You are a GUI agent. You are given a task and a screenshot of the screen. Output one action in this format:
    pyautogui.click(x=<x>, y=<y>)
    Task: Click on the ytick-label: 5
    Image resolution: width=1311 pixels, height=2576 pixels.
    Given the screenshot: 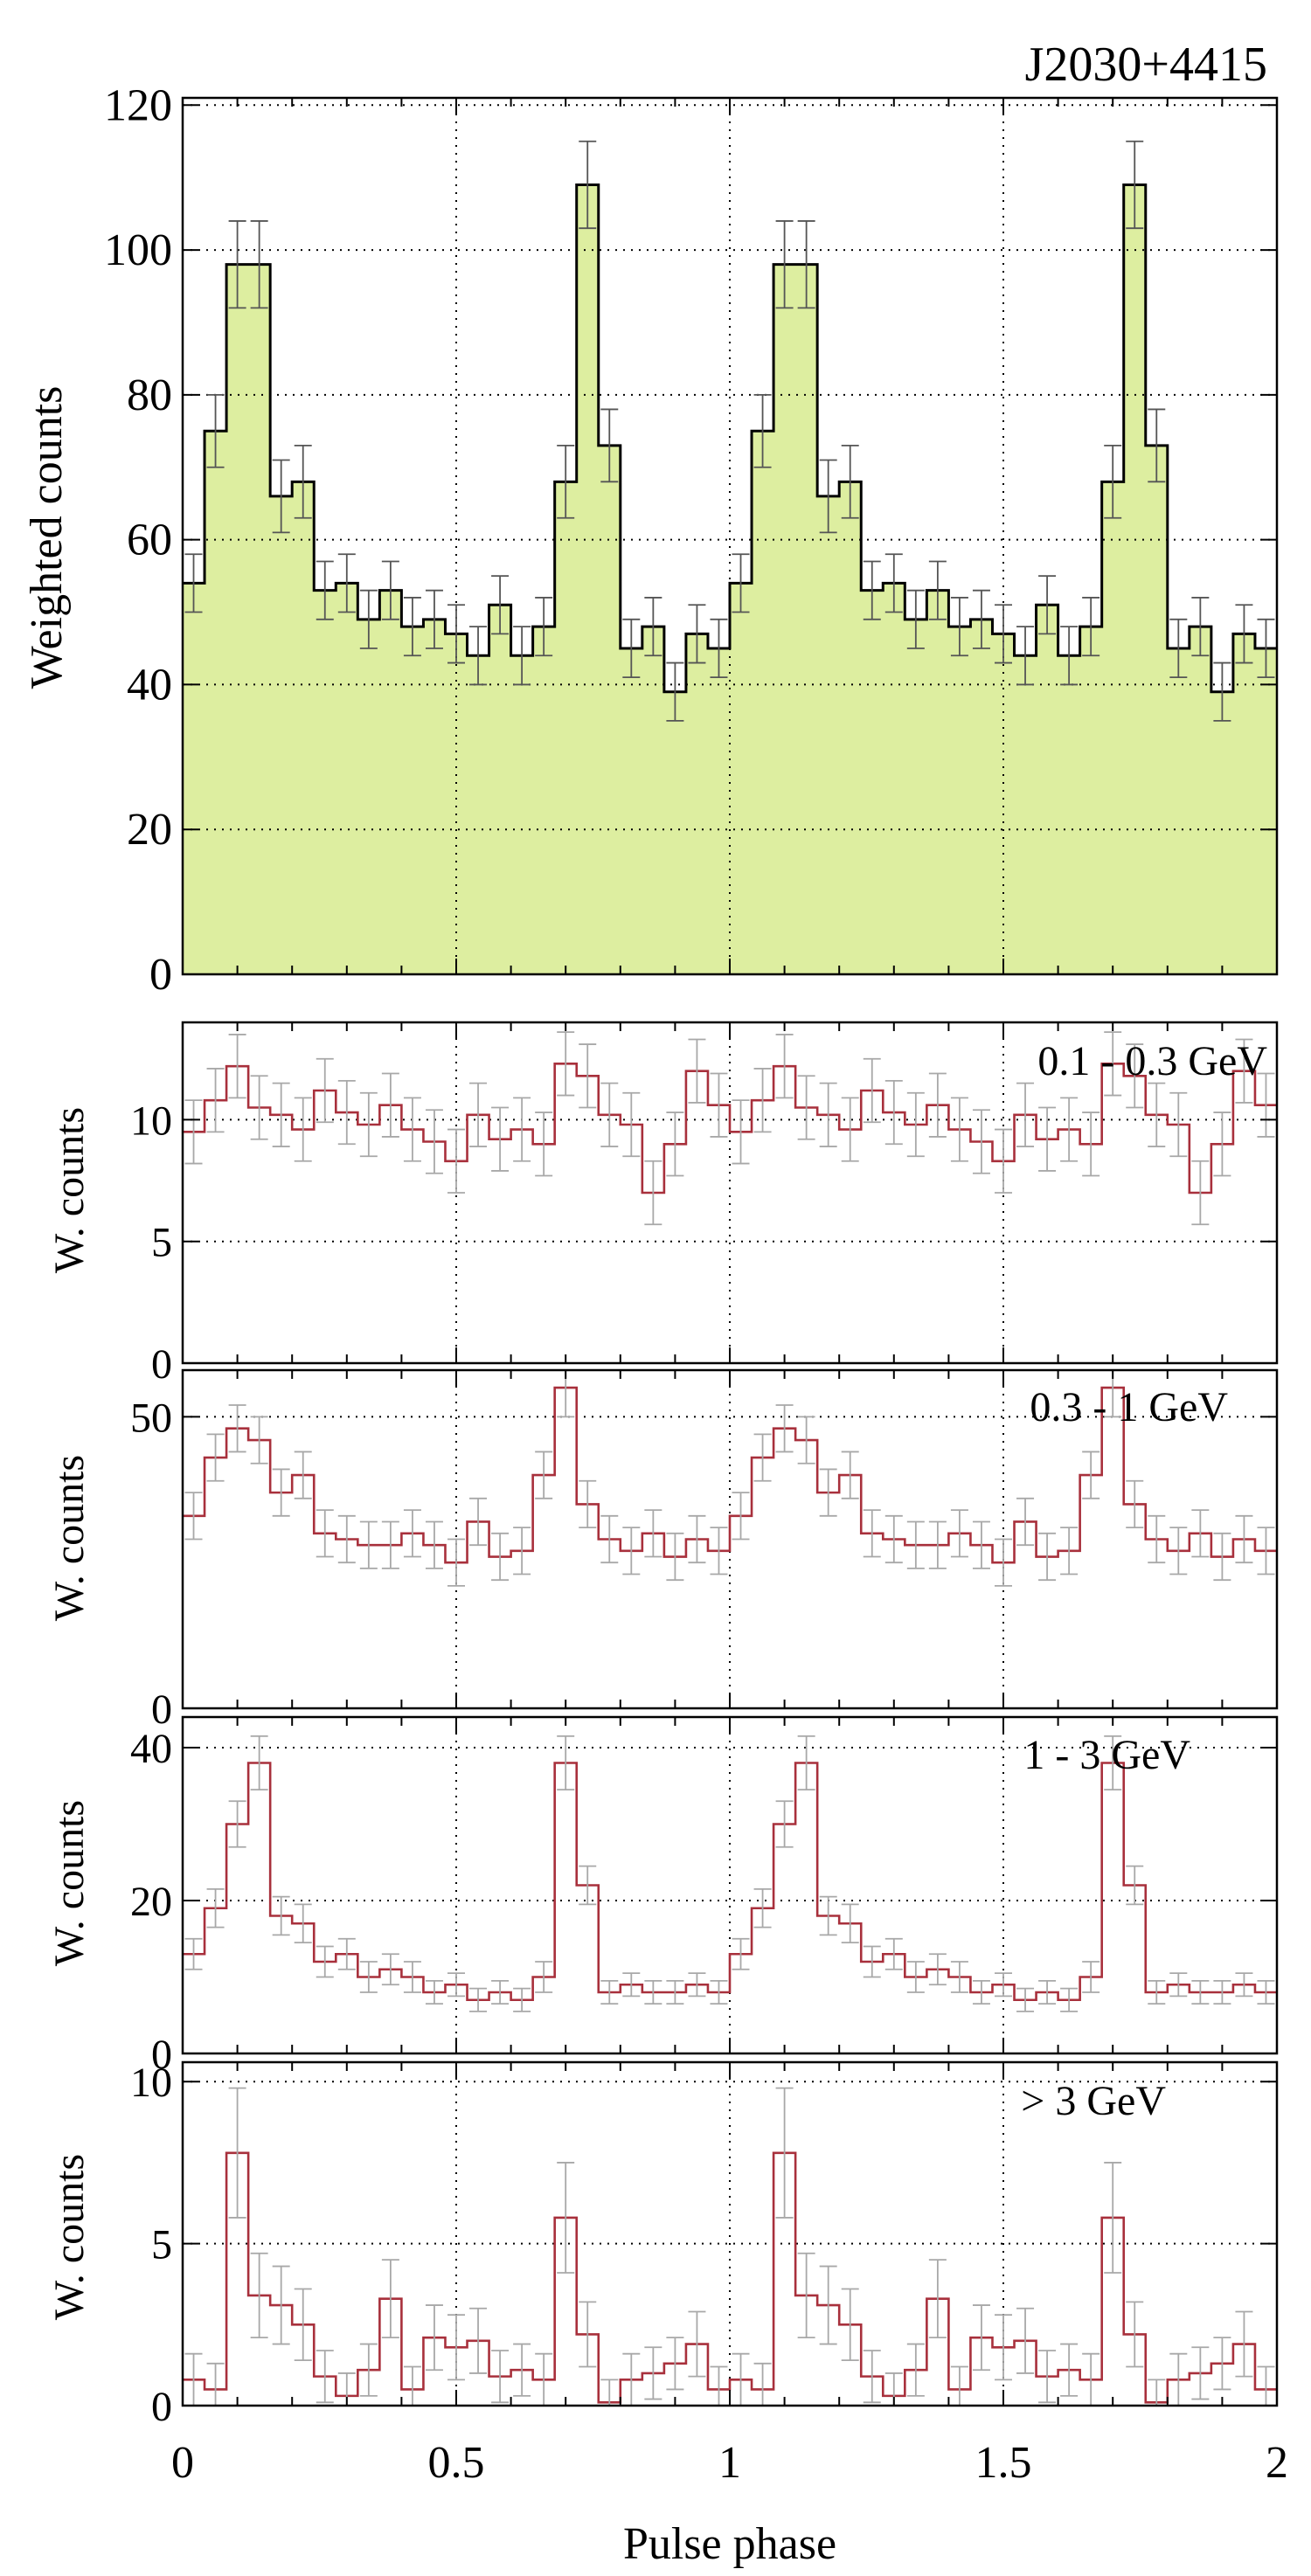 What is the action you would take?
    pyautogui.click(x=161, y=1243)
    